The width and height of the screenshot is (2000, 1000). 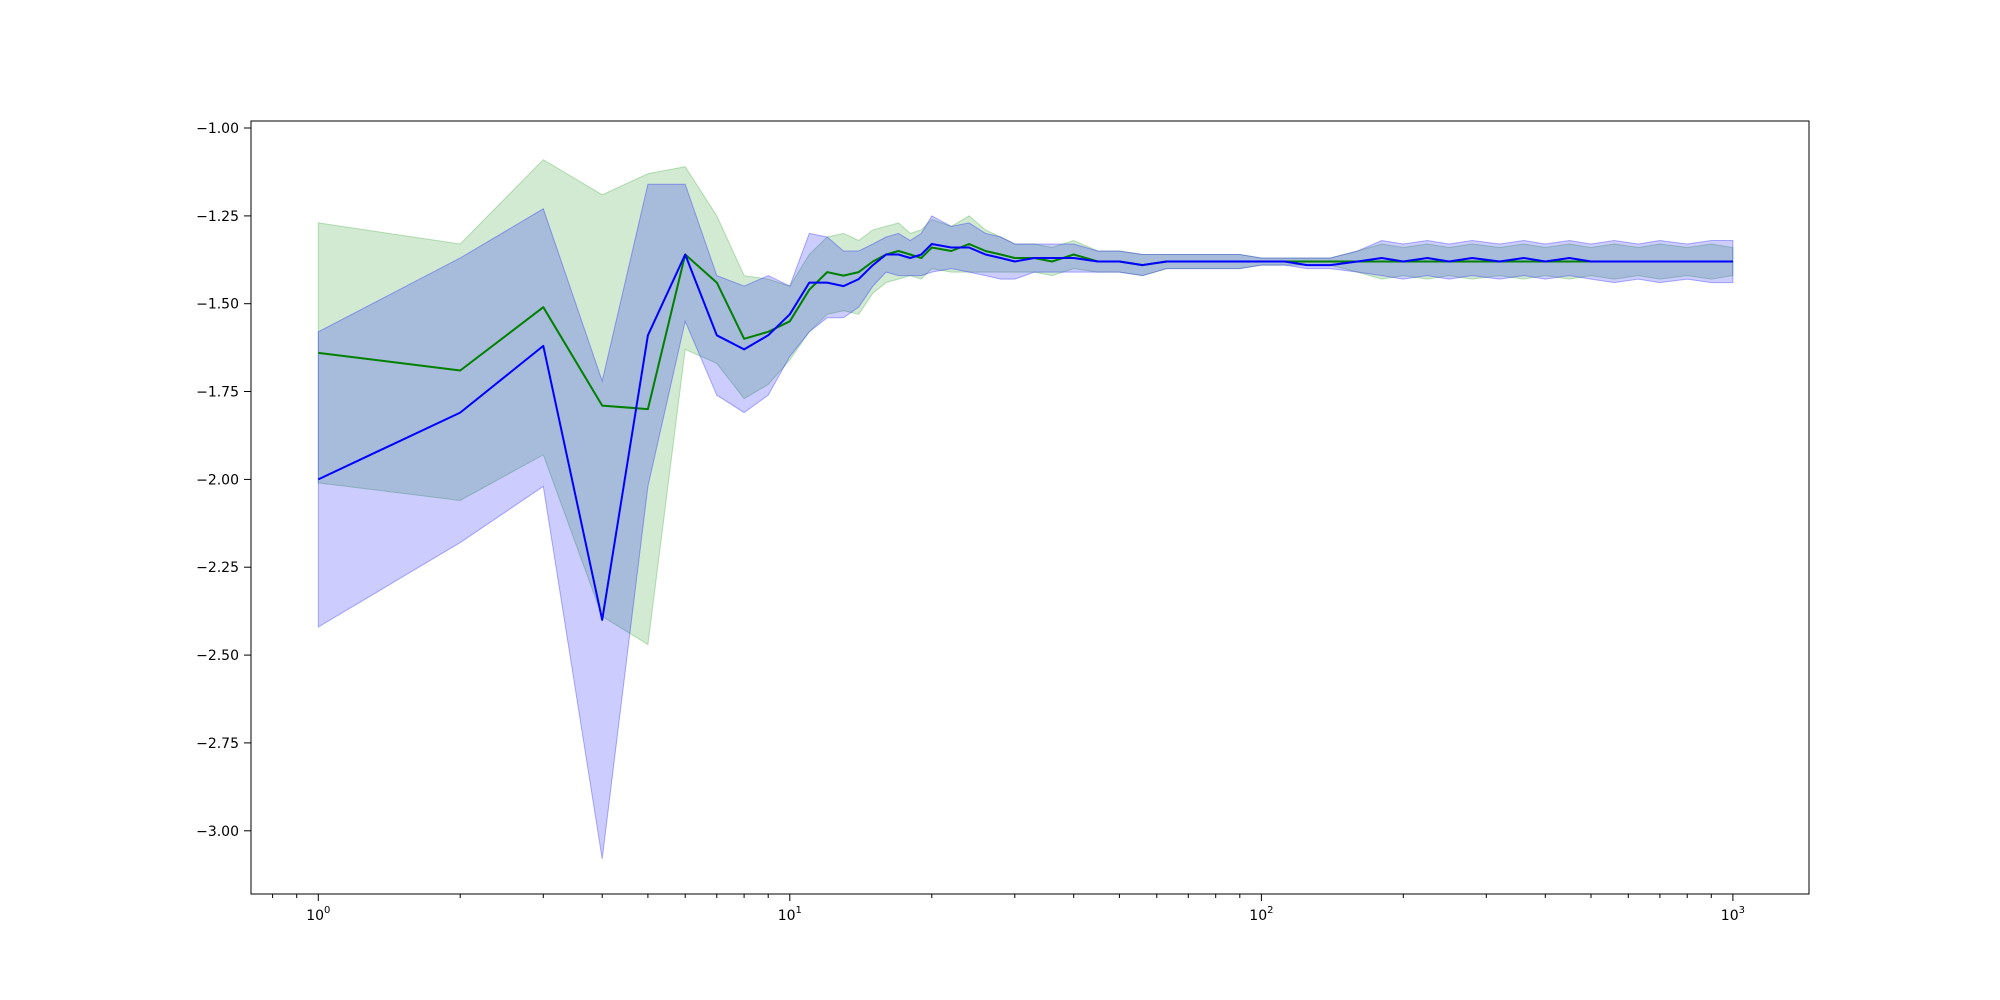 What do you see at coordinates (217, 217) in the screenshot?
I see `y-tick-label: −1.25` at bounding box center [217, 217].